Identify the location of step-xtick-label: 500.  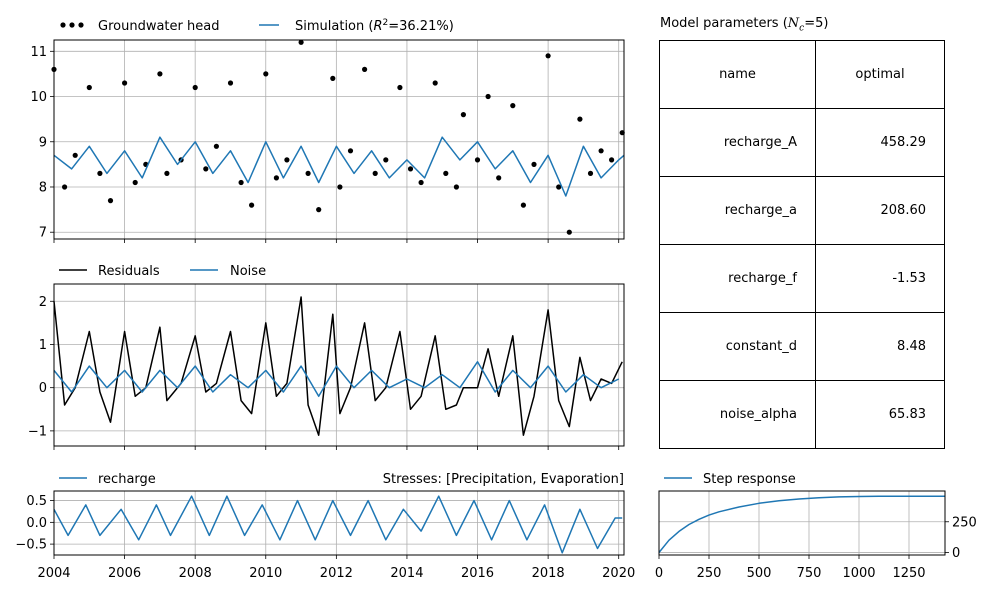
(759, 573).